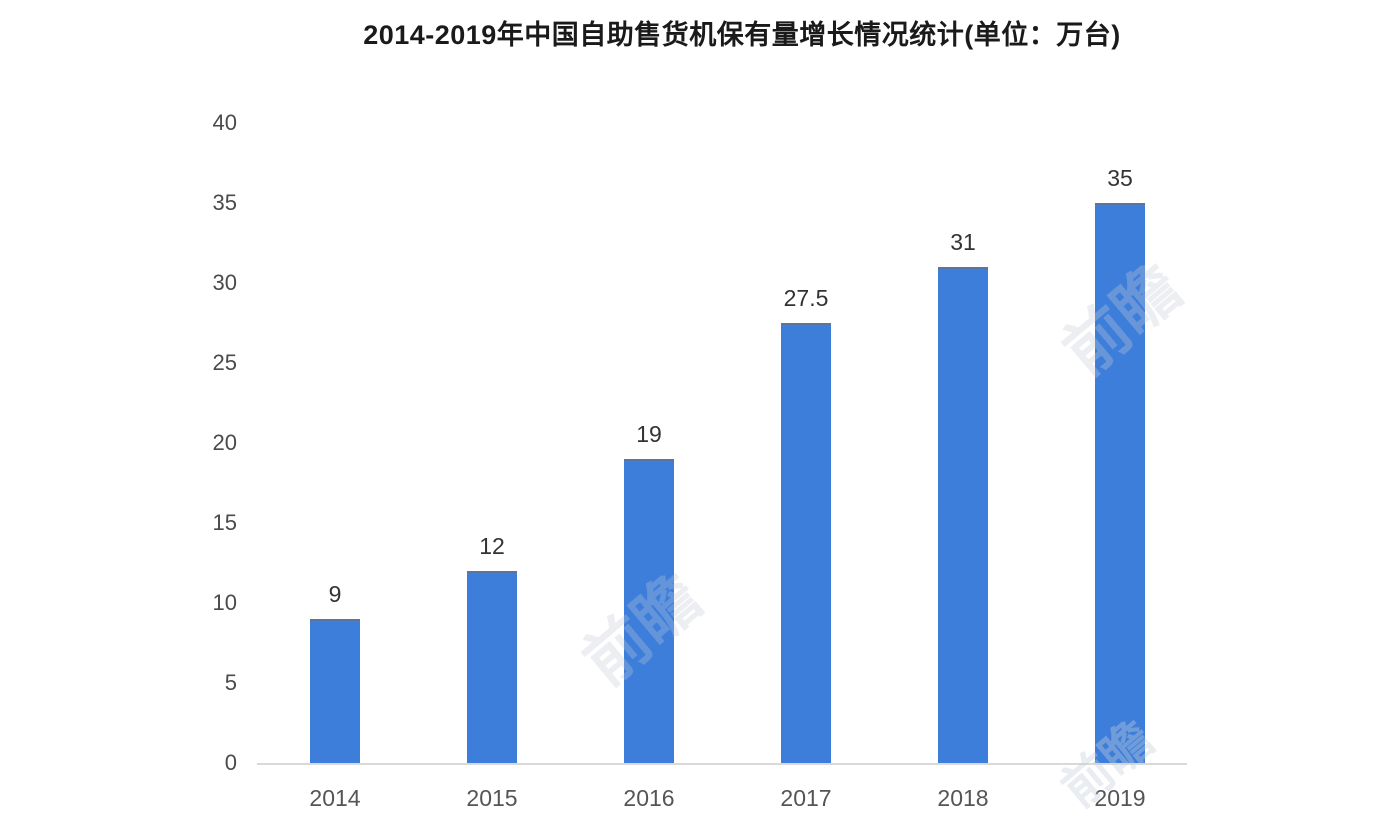 This screenshot has height=836, width=1400. Describe the element at coordinates (492, 546) in the screenshot. I see `data-label-2015: 12` at that location.